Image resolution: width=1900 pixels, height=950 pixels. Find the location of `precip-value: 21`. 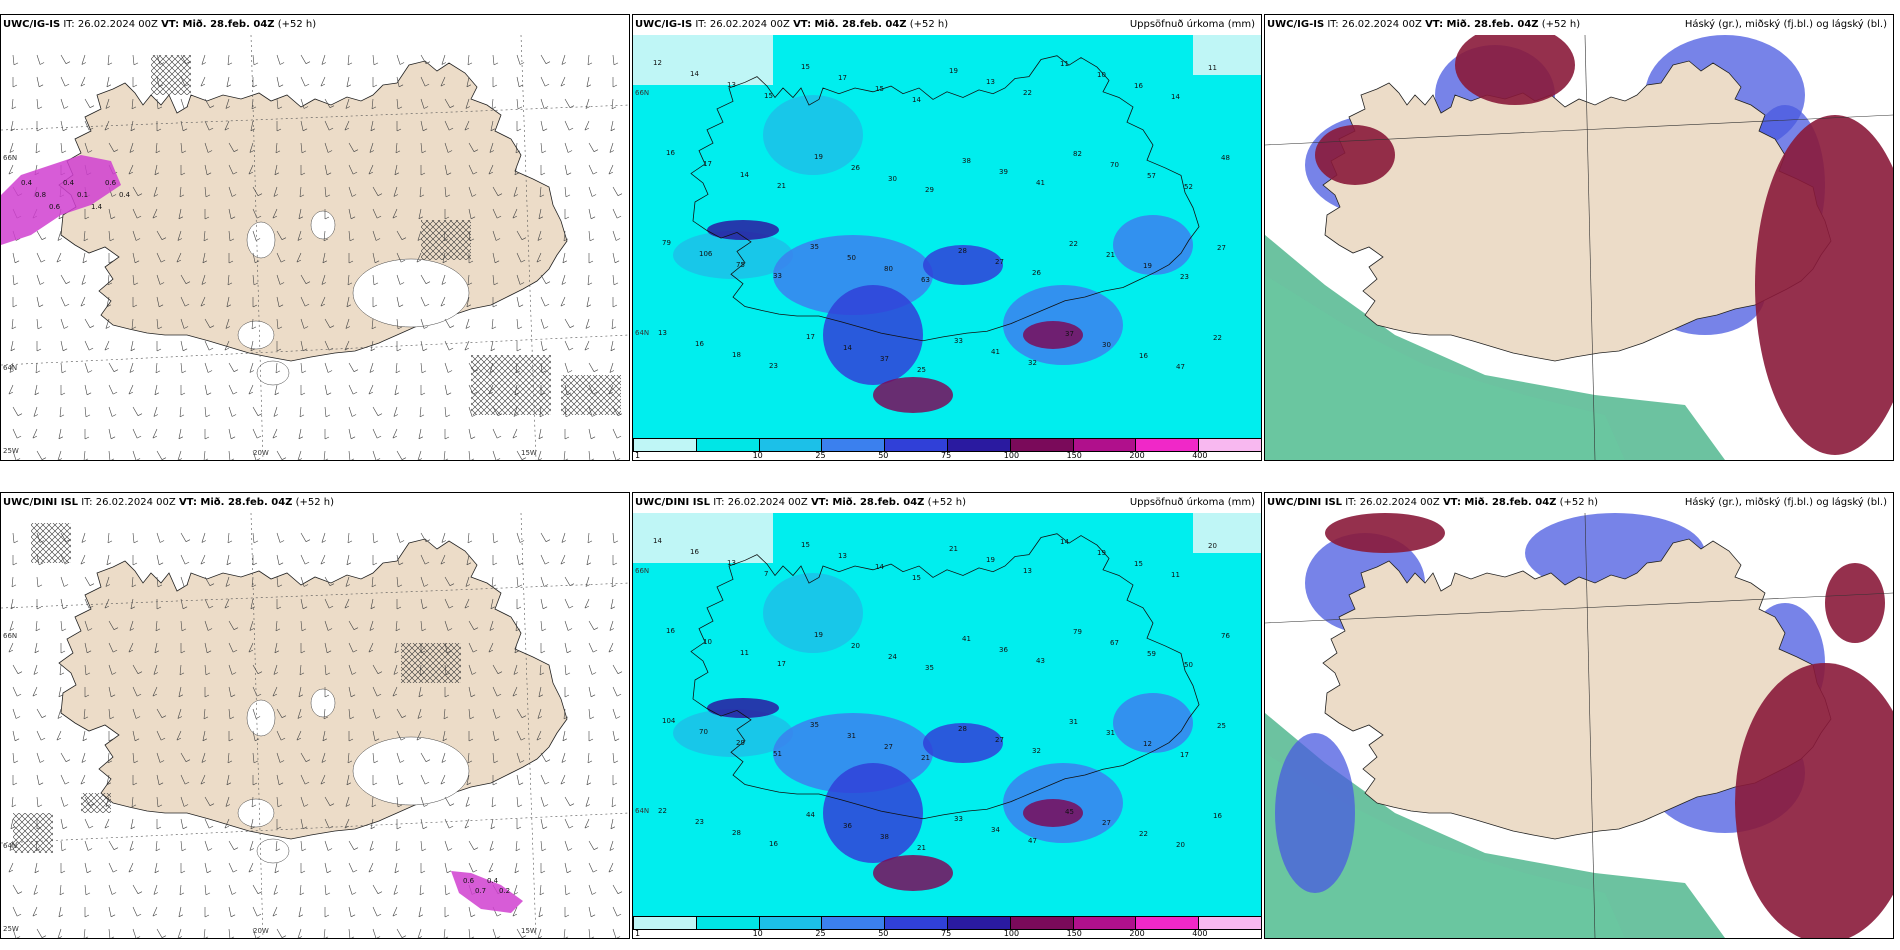

precip-value: 21 is located at coordinates (1110, 255).